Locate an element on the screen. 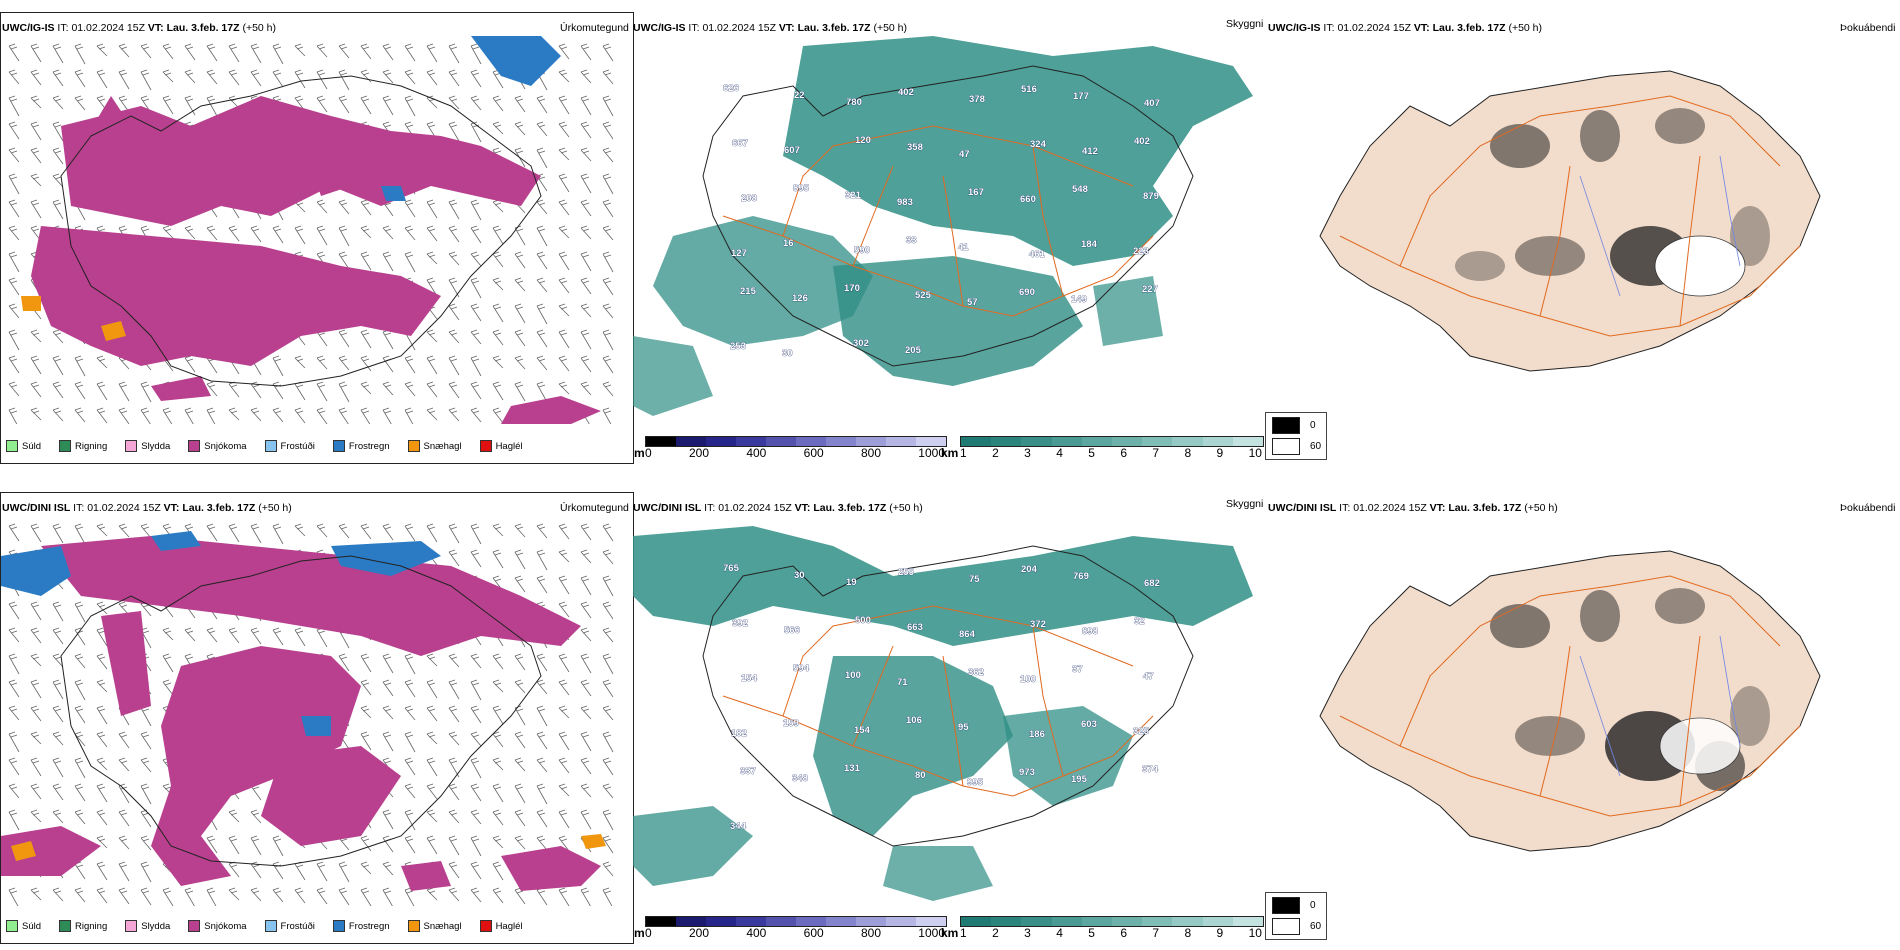 This screenshot has height=950, width=1900. station-visibility-label: 95 is located at coordinates (963, 727).